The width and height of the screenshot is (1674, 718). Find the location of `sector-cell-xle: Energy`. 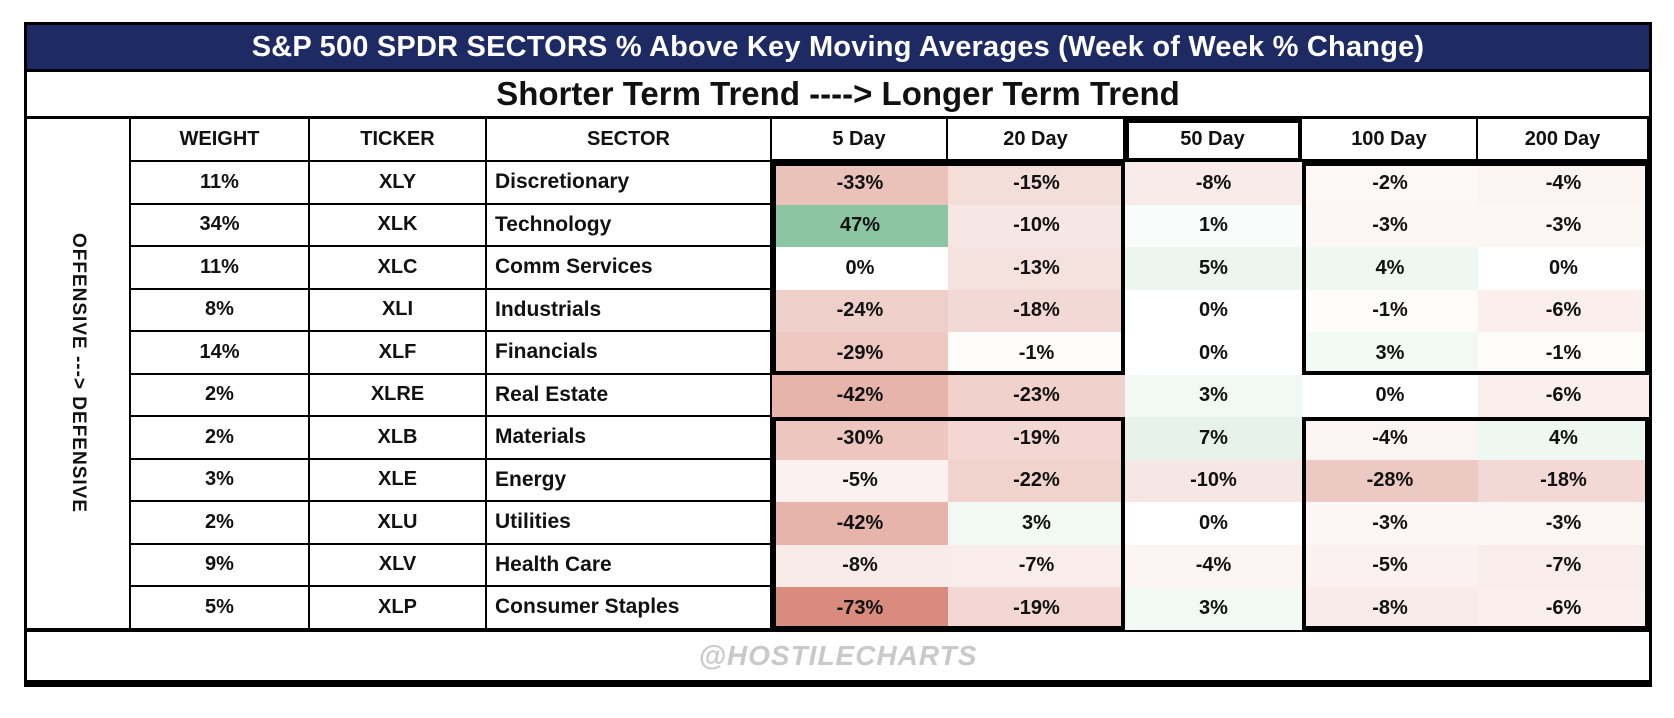

sector-cell-xle: Energy is located at coordinates (629, 480).